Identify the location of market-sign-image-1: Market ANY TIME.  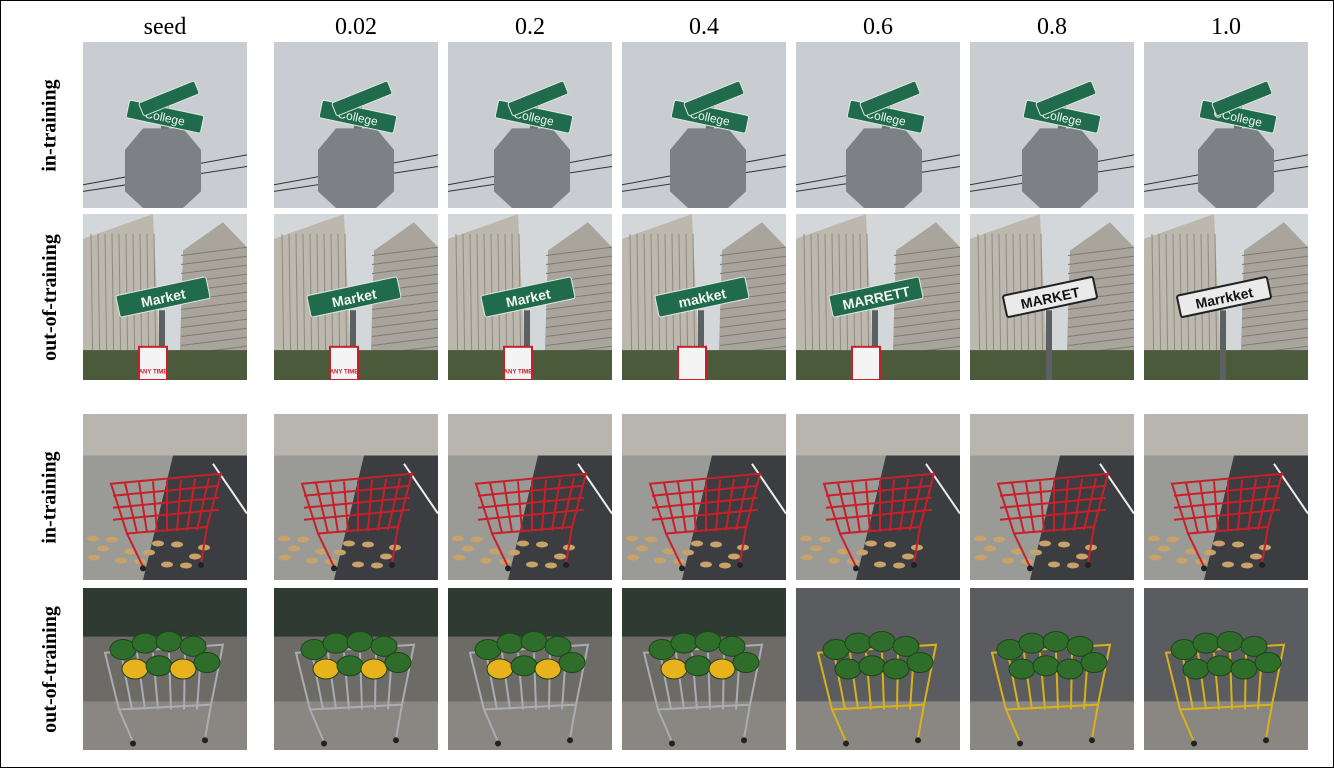
(356, 297).